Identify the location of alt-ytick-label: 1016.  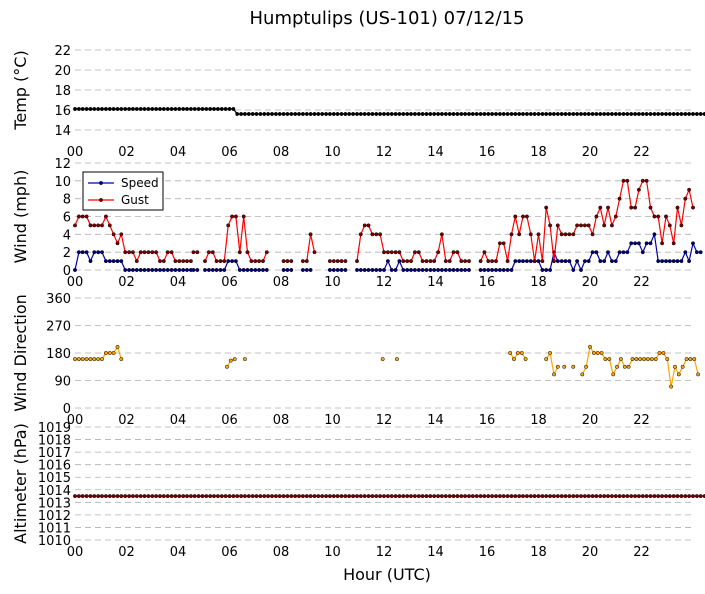
(54, 466).